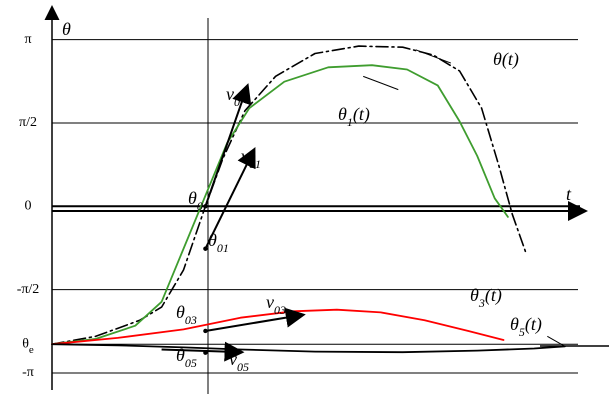 The height and width of the screenshot is (394, 609). I want to click on v0-arrow, so click(228, 145).